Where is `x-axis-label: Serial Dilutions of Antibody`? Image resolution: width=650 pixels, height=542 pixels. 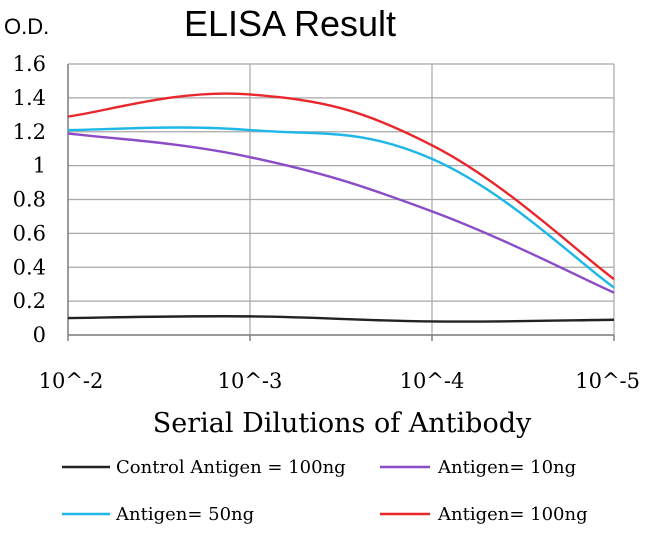 x-axis-label: Serial Dilutions of Antibody is located at coordinates (342, 423).